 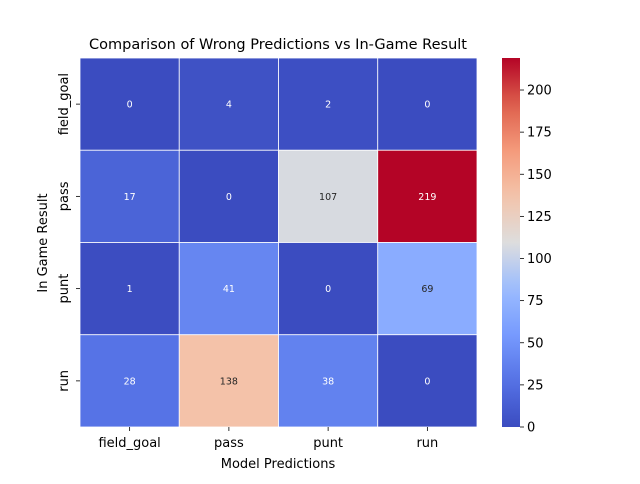 I want to click on cell-value-label: 4, so click(x=229, y=105).